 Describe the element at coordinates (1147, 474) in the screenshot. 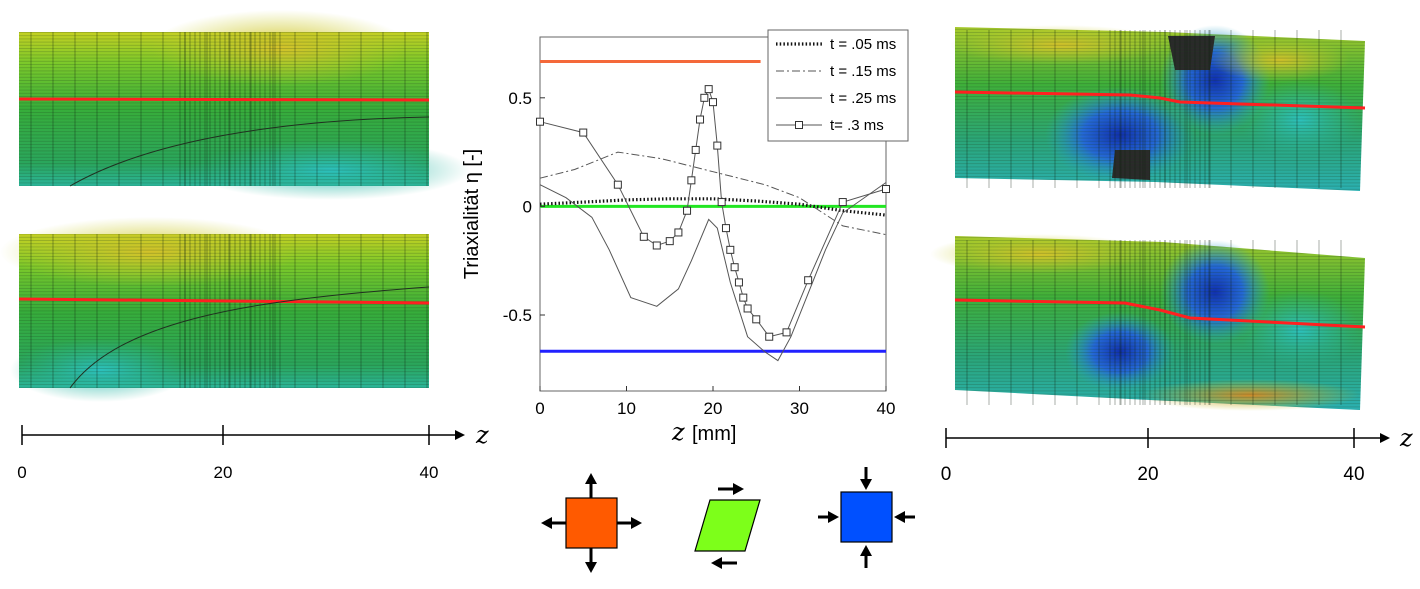

I see `right-axis-tick-20: 20` at that location.